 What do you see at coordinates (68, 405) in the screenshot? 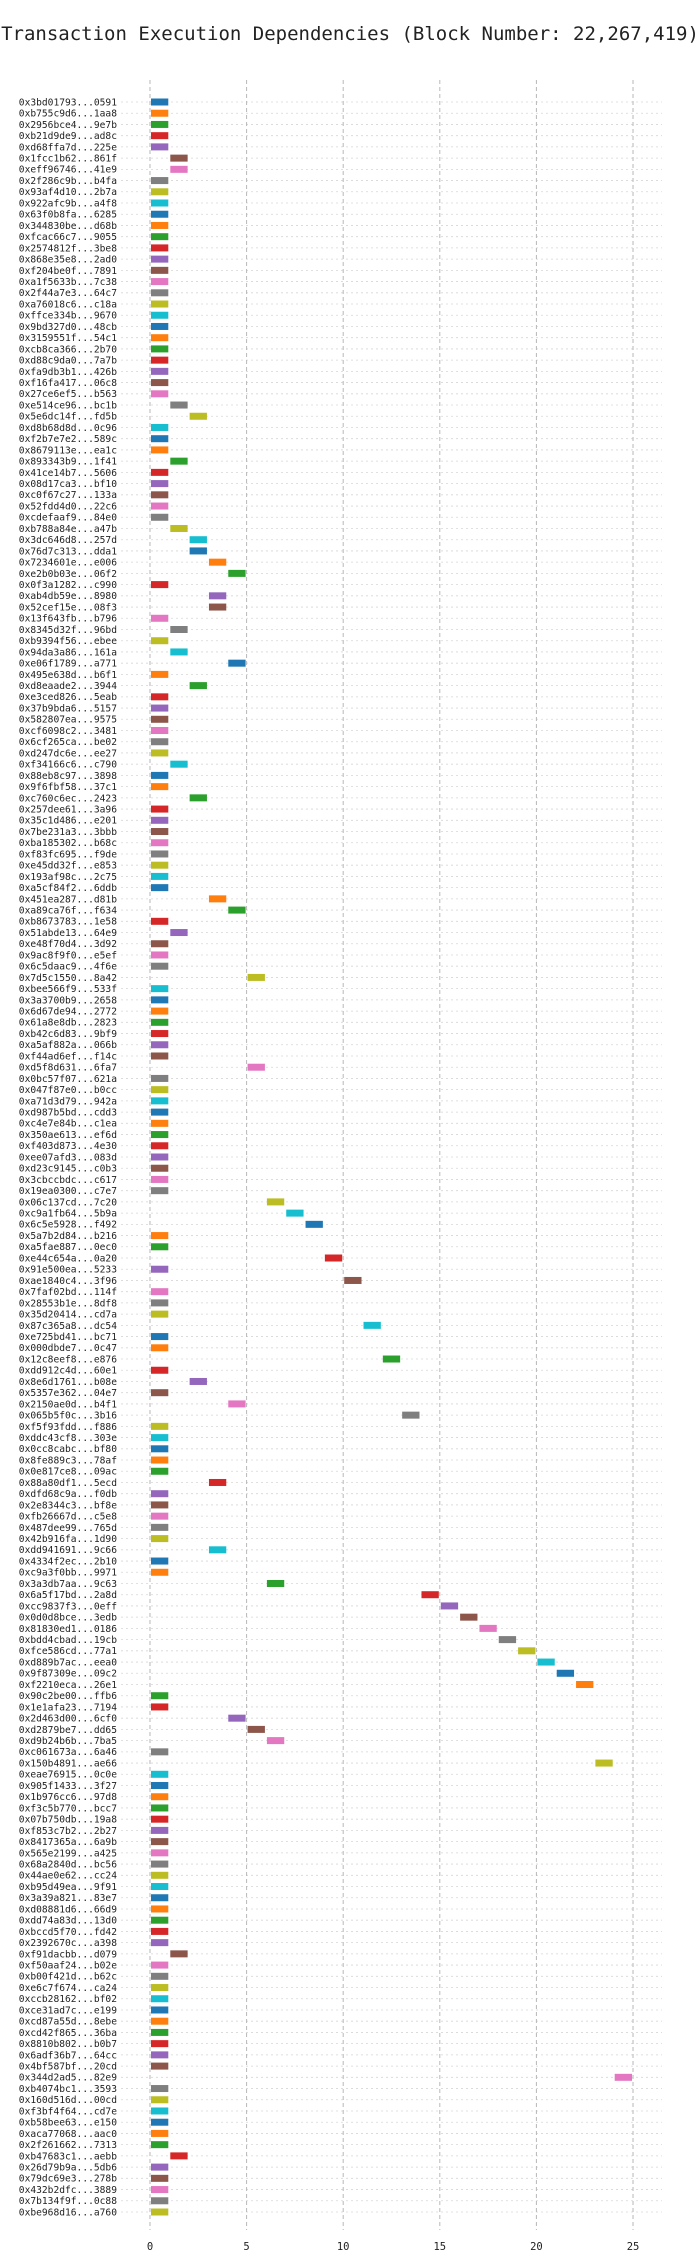
I see `y-tick-label: 0xe514ce96...bc1b` at bounding box center [68, 405].